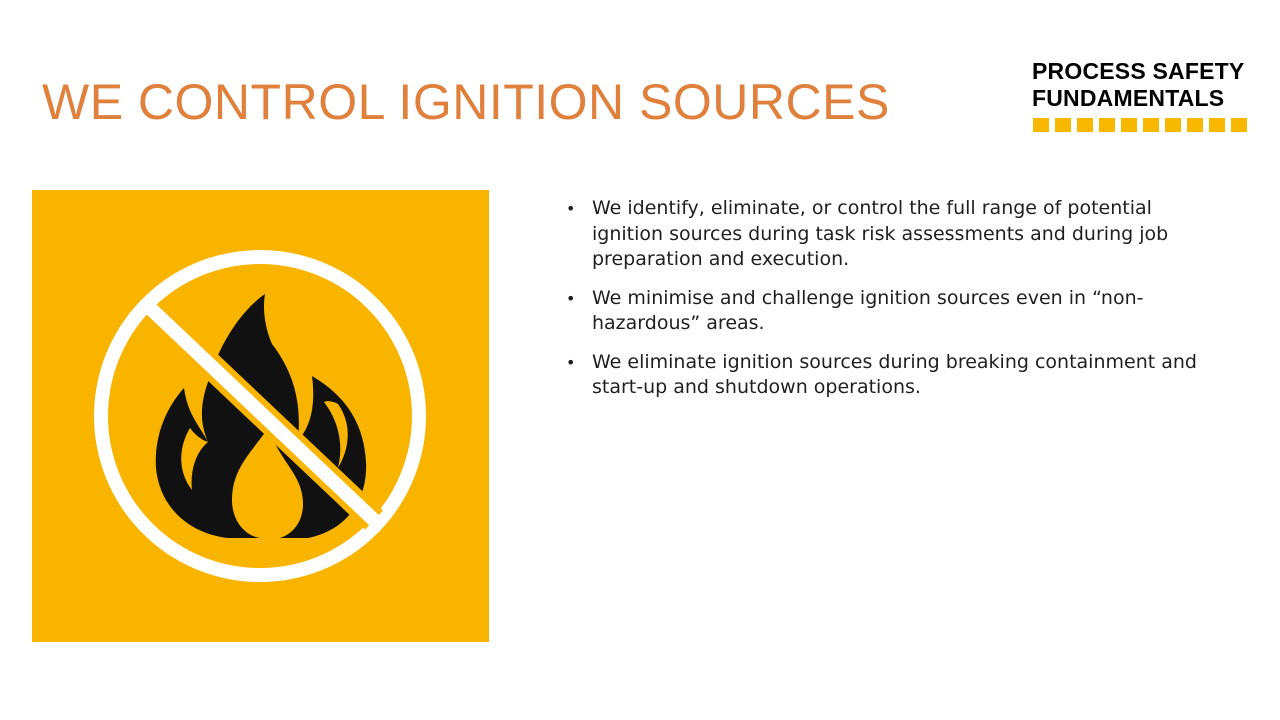 The width and height of the screenshot is (1280, 720). I want to click on logo-dash-bar, so click(1140, 125).